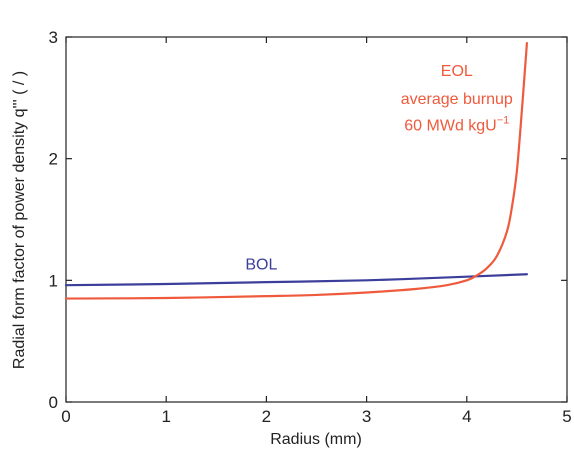 This screenshot has width=574, height=454. What do you see at coordinates (316, 439) in the screenshot?
I see `x-axis-label: Radius (mm)` at bounding box center [316, 439].